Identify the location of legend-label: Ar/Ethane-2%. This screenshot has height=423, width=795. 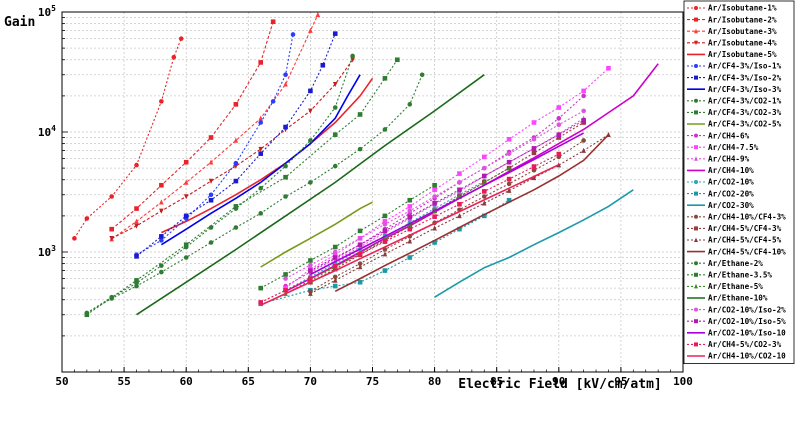
(735, 263).